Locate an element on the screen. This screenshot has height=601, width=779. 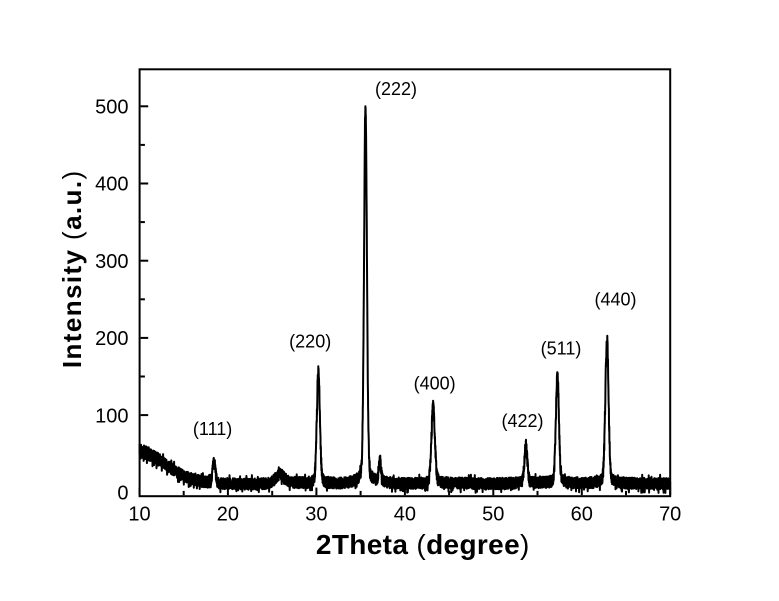
svg-text: 400 is located at coordinates (111, 185).